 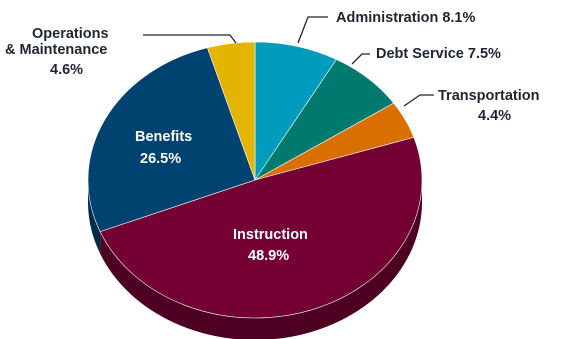 I want to click on label-instruction: Instruction, so click(x=270, y=235).